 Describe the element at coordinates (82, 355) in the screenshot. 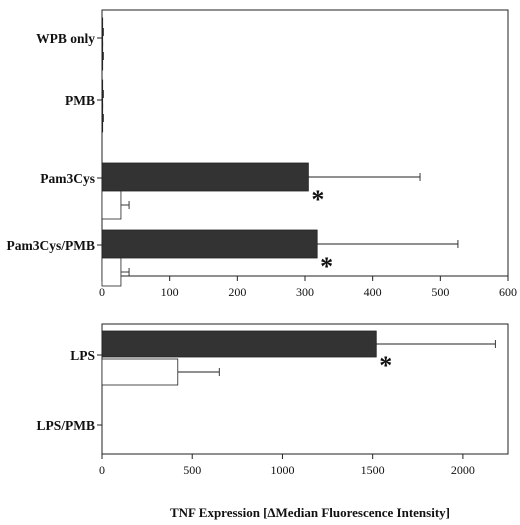

I see `category-label: LPS` at that location.